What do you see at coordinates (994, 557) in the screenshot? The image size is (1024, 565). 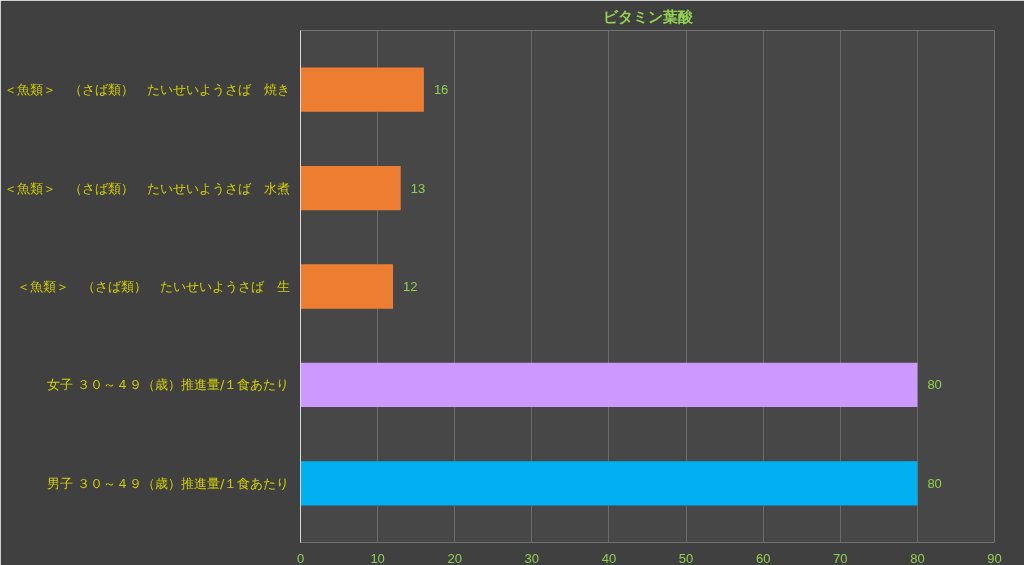 I see `x-tick-label: 90` at bounding box center [994, 557].